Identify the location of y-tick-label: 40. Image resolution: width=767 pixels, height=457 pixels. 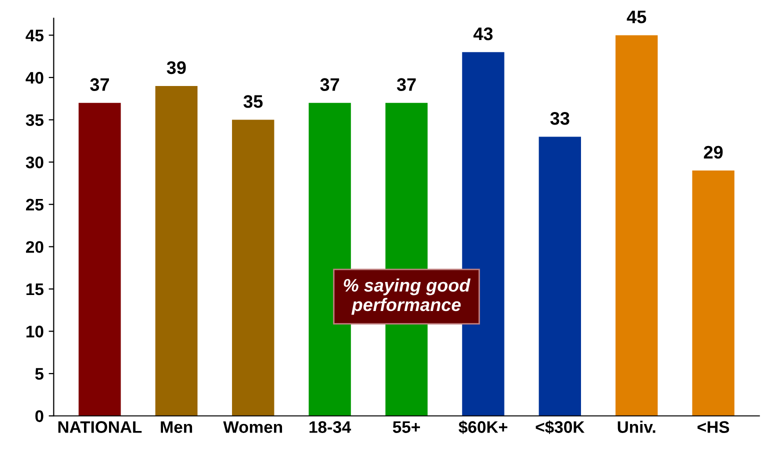
(35, 78).